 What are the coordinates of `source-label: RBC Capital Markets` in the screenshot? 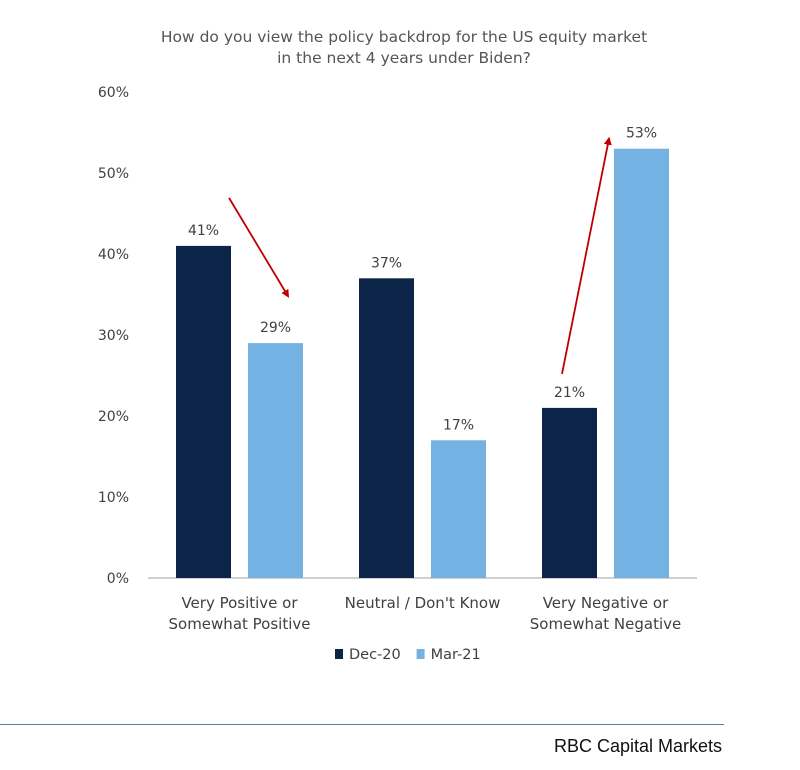 It's located at (637, 746).